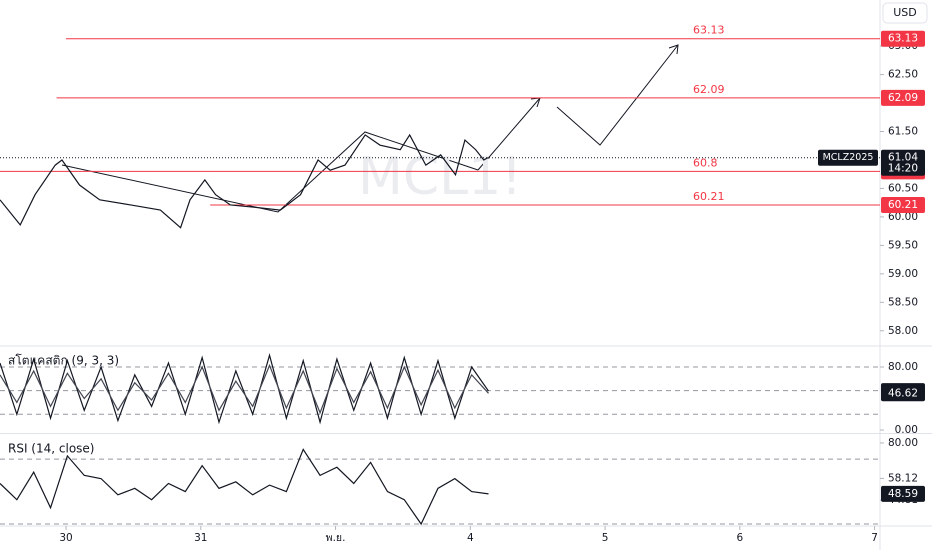  Describe the element at coordinates (903, 169) in the screenshot. I see `countdown: 14:20` at that location.